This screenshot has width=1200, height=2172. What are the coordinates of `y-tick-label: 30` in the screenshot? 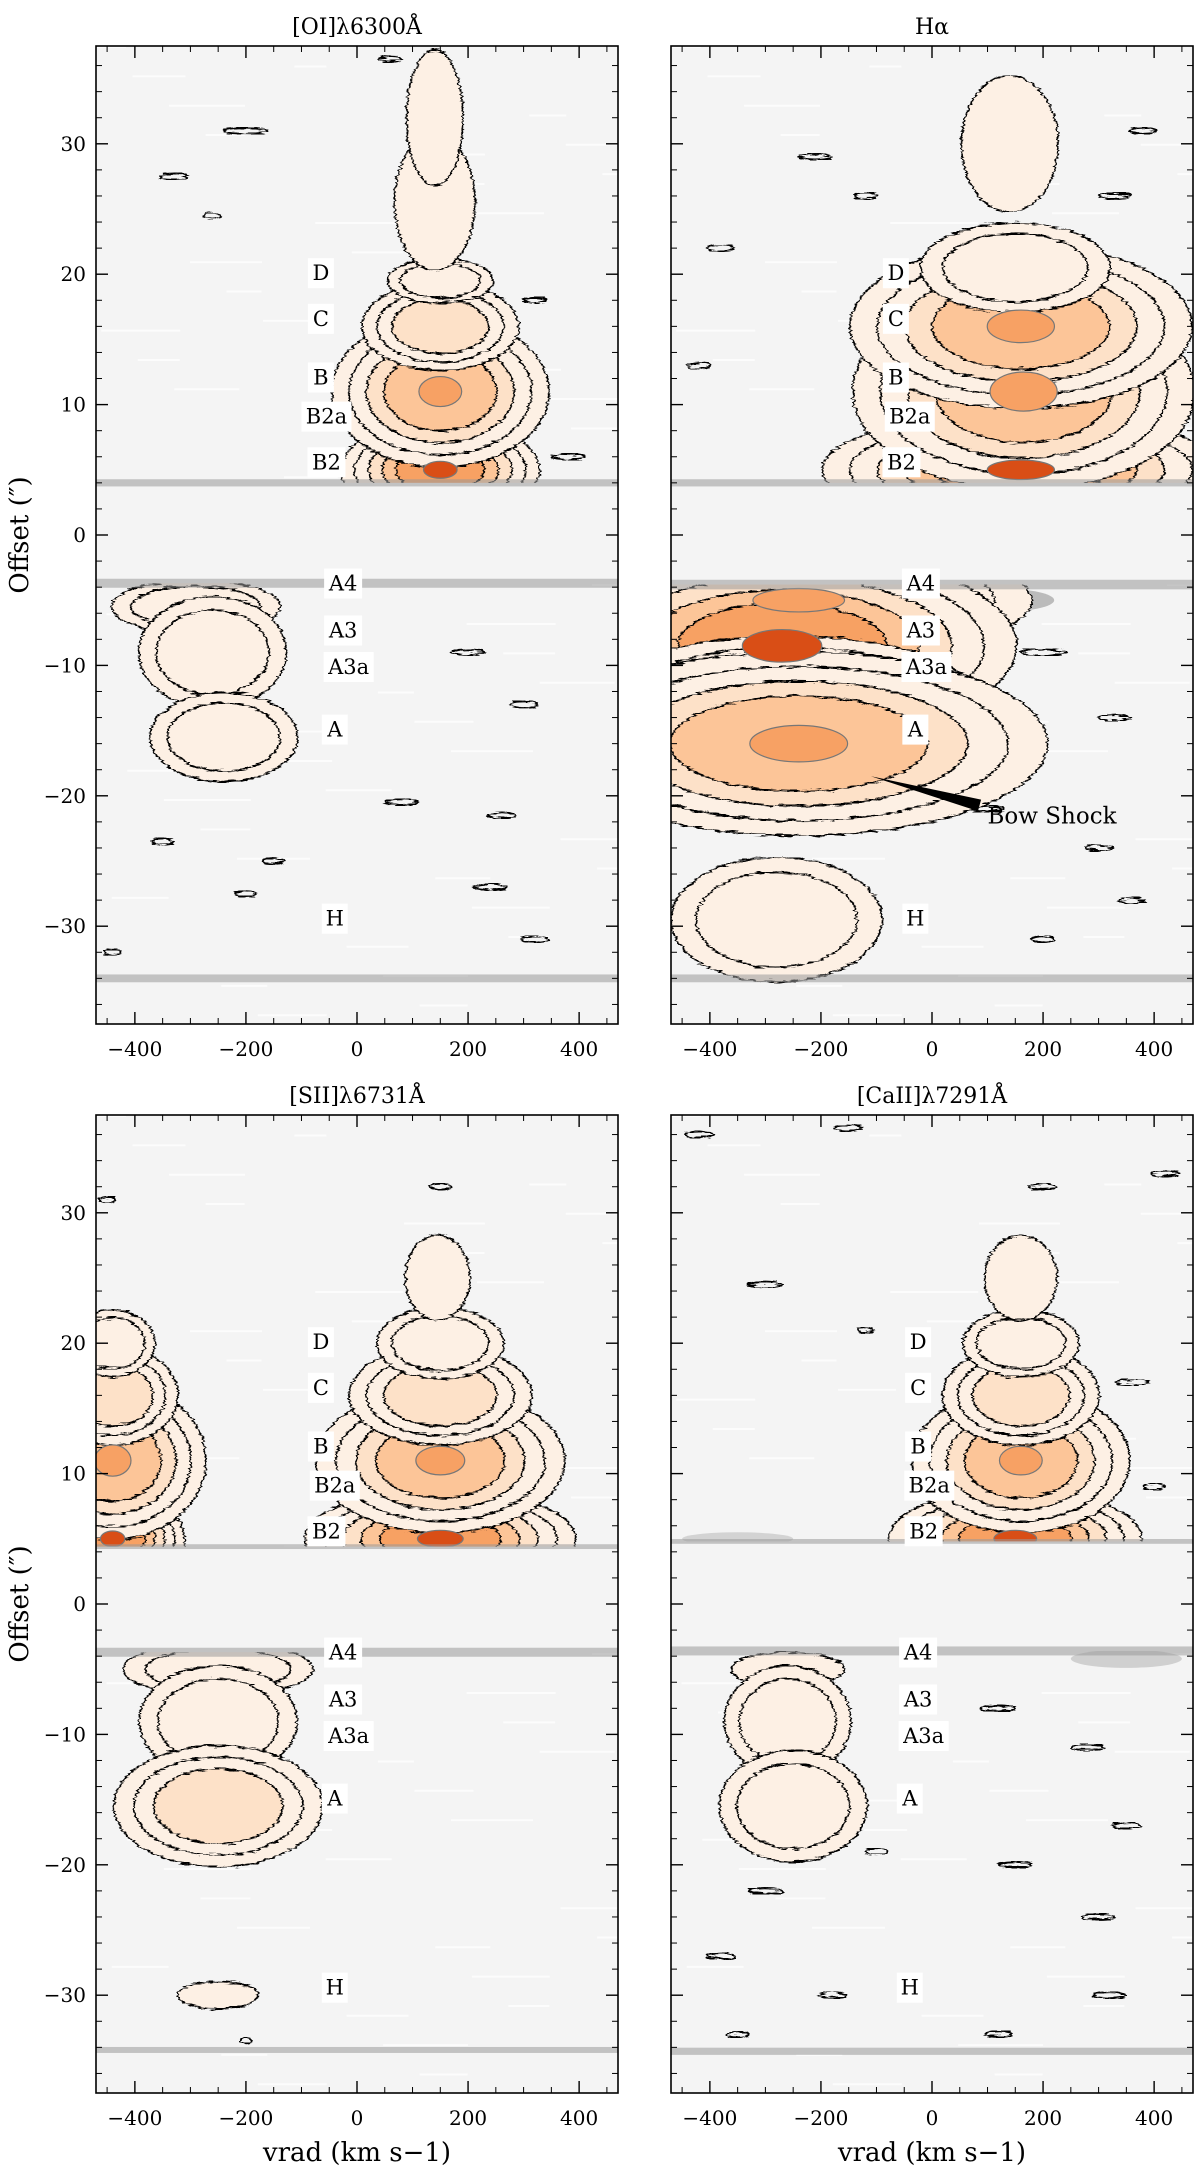 It's located at (73, 1213).